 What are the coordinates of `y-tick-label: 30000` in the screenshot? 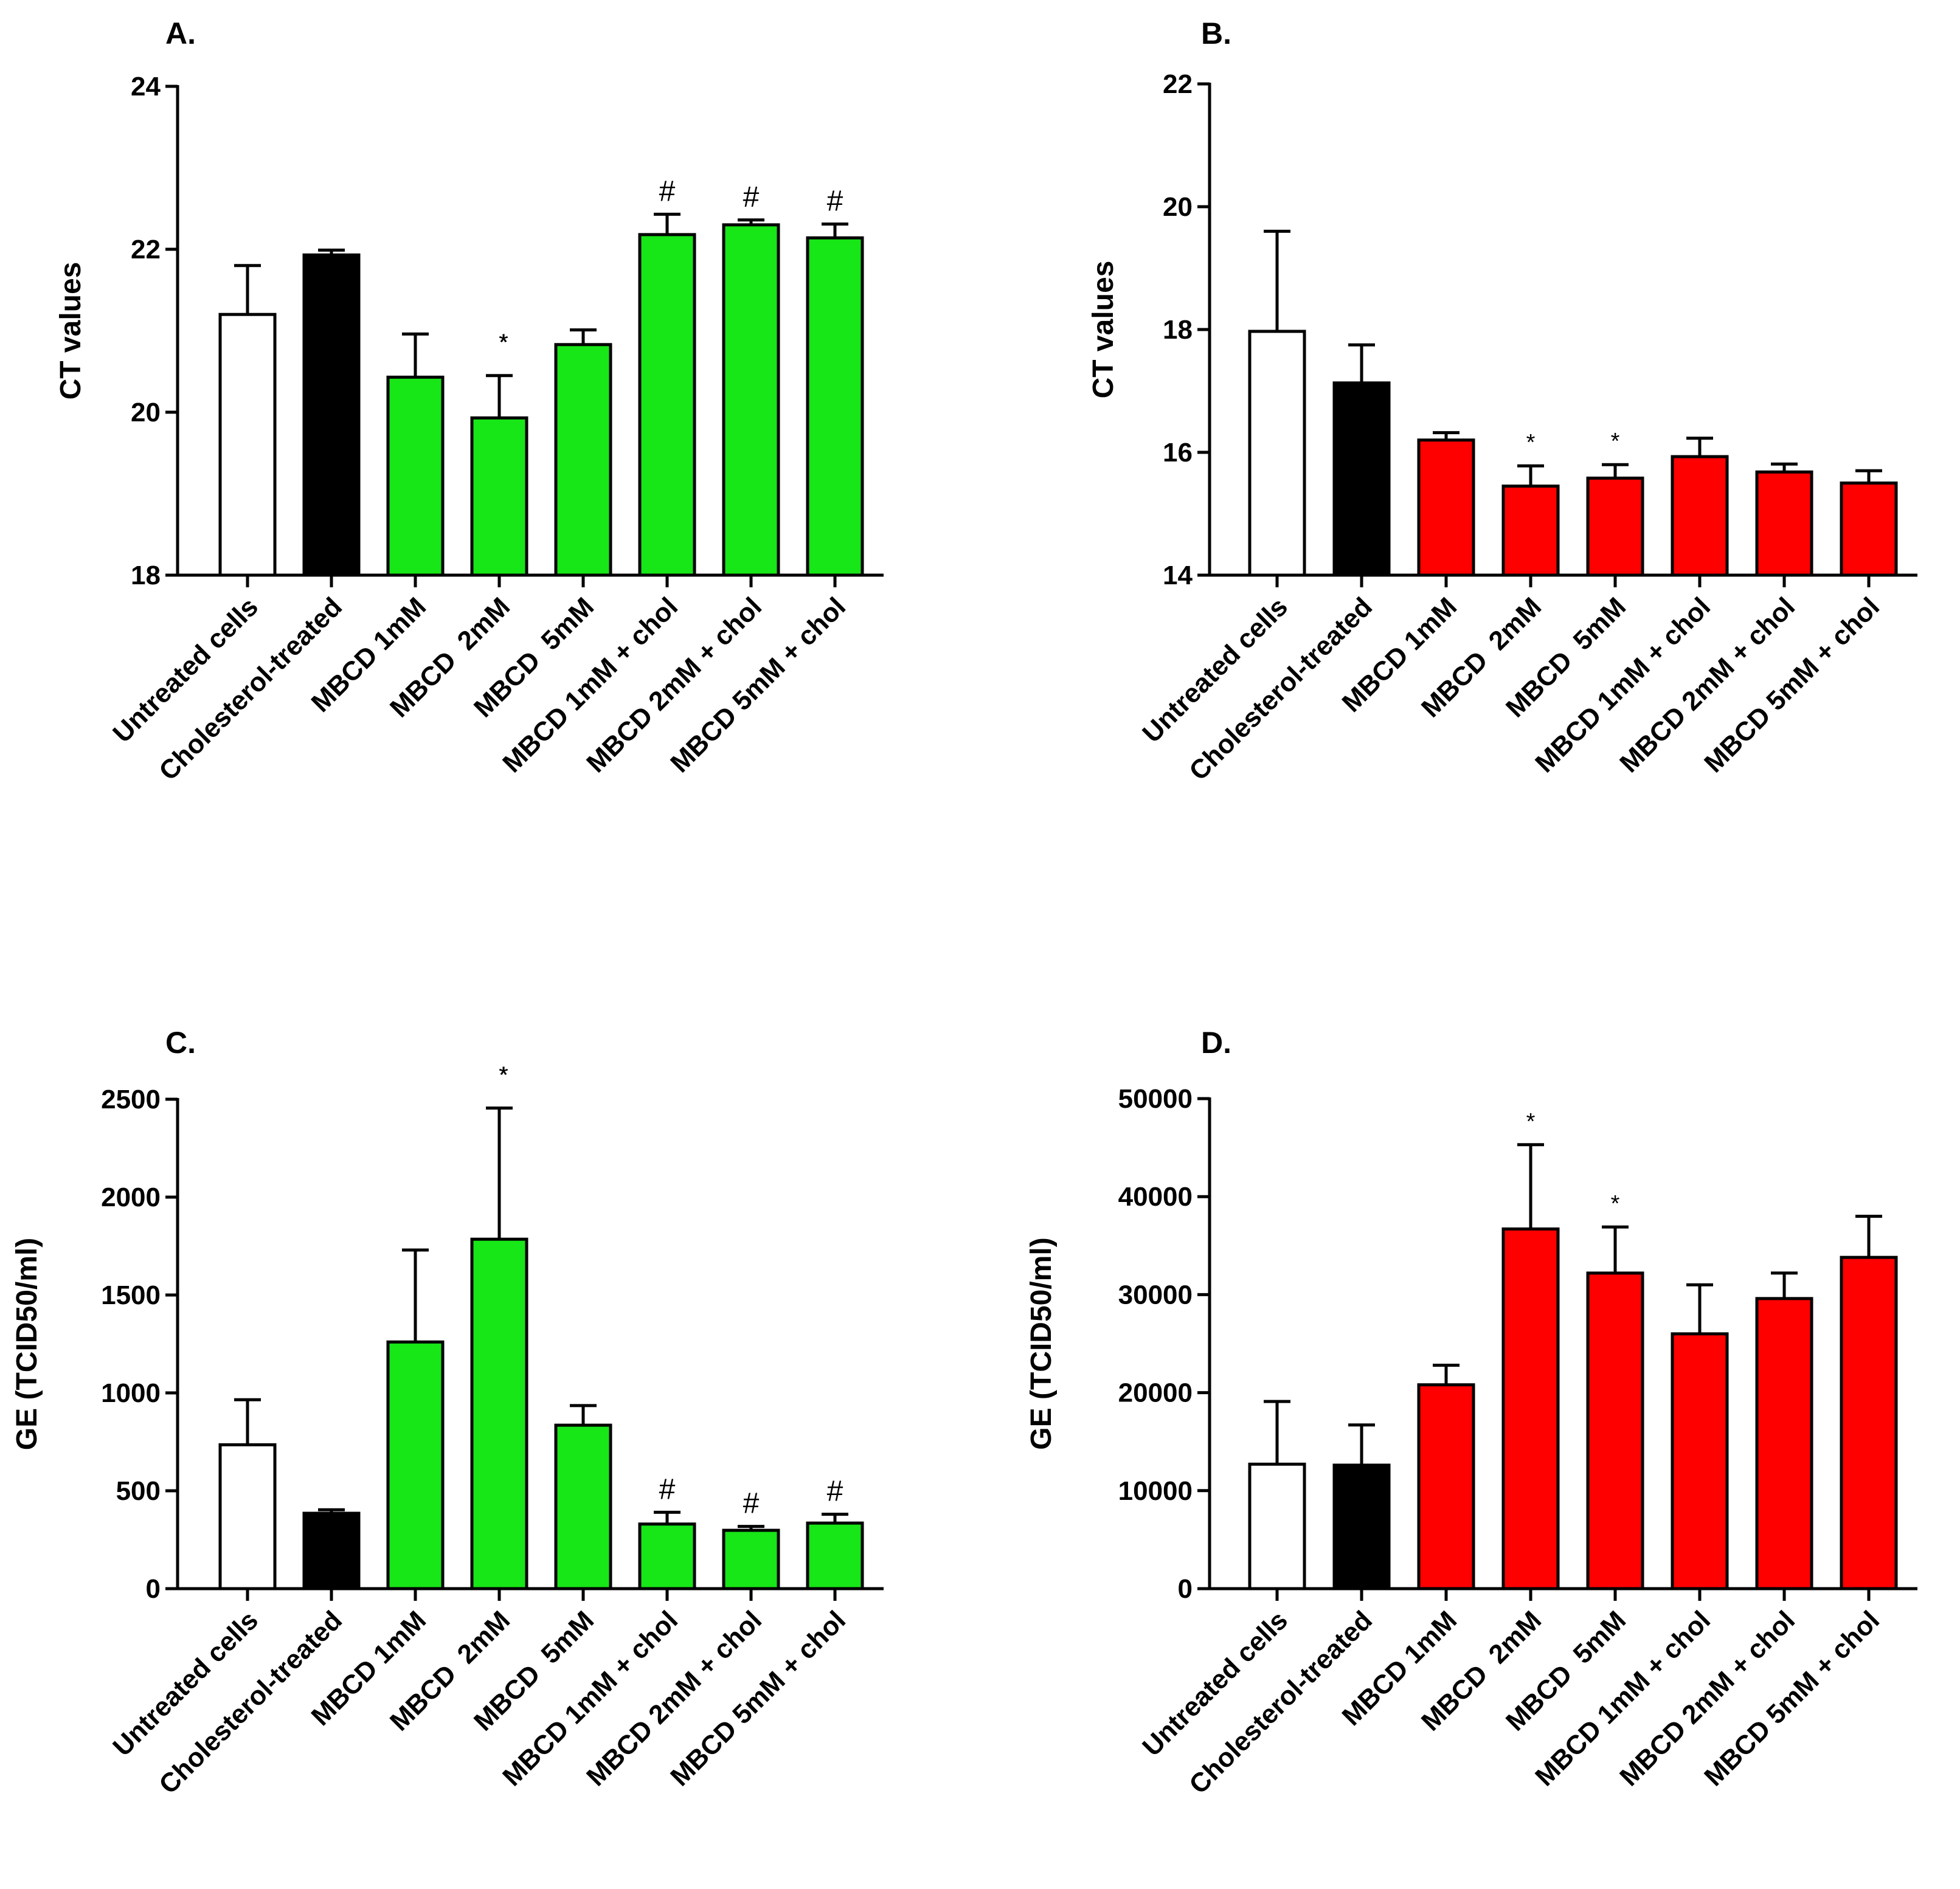 It's located at (1155, 1295).